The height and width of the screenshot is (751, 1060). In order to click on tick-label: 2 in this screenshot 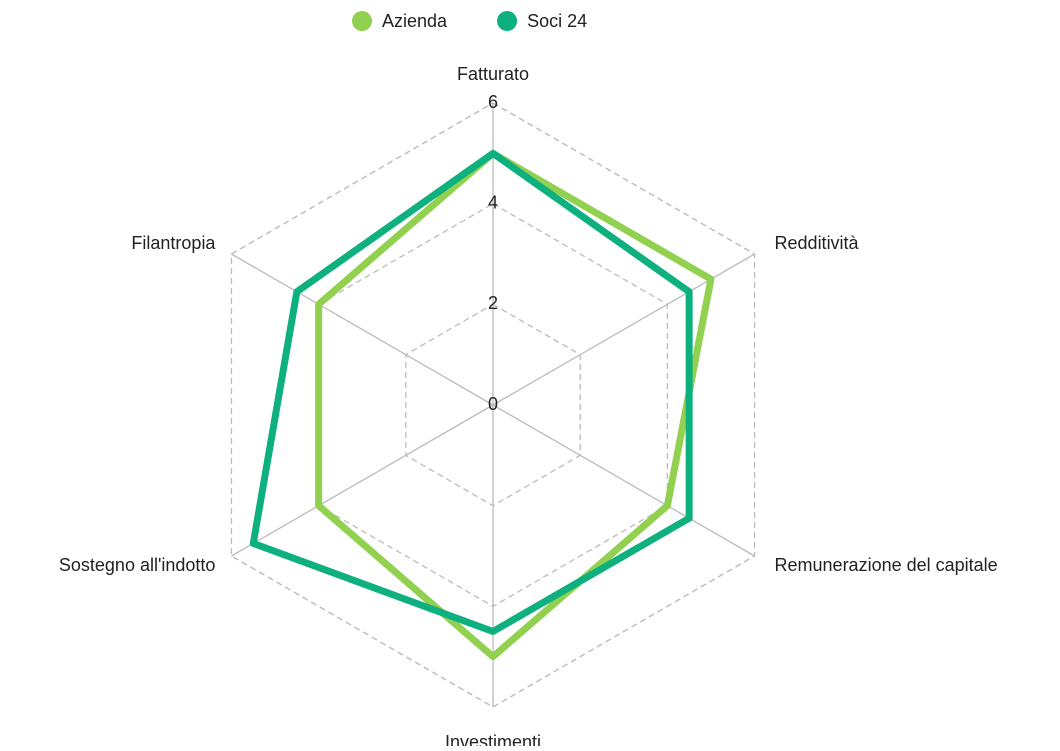, I will do `click(493, 303)`.